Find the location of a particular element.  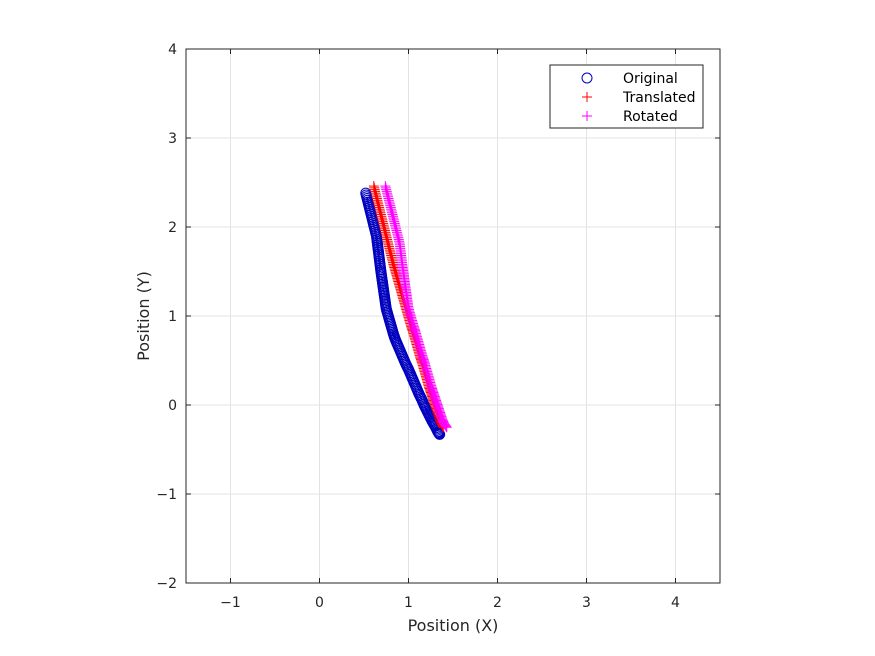

x-tick-label: 3 is located at coordinates (586, 603).